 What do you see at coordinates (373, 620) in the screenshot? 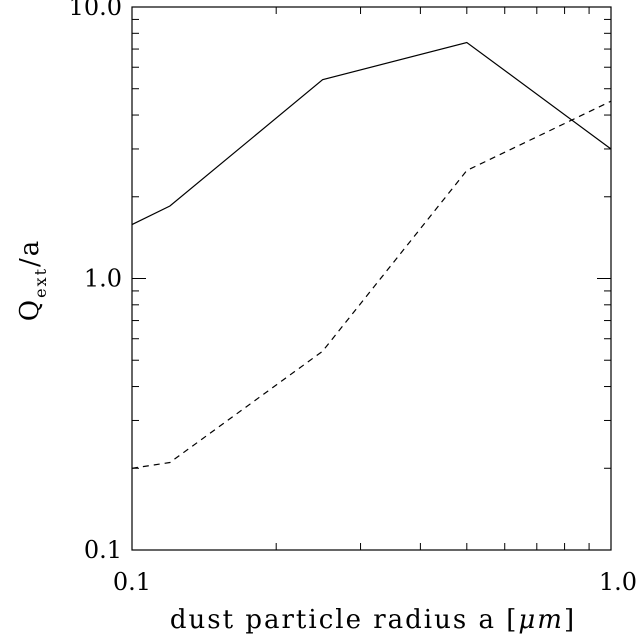
I see `x-axis-title: dust particle radius a [μm]` at bounding box center [373, 620].